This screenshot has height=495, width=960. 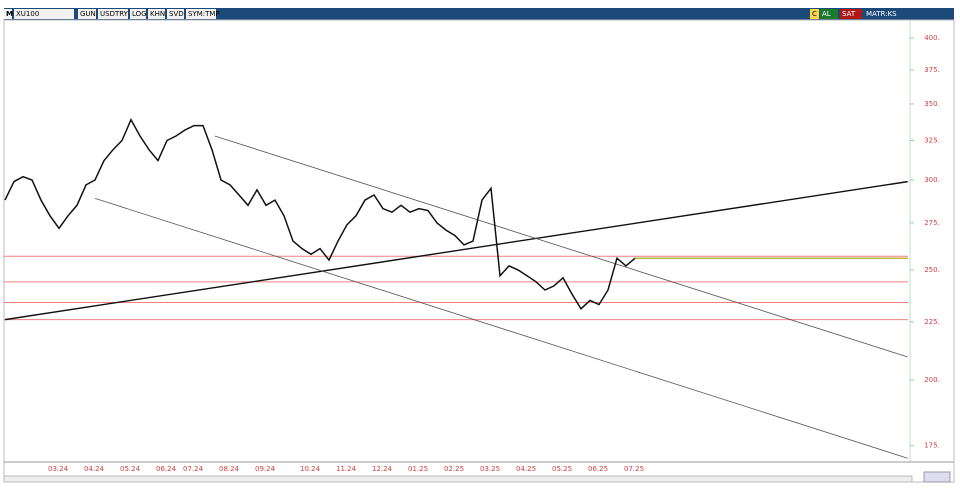 I want to click on x-tick-label: 09.24, so click(x=265, y=469).